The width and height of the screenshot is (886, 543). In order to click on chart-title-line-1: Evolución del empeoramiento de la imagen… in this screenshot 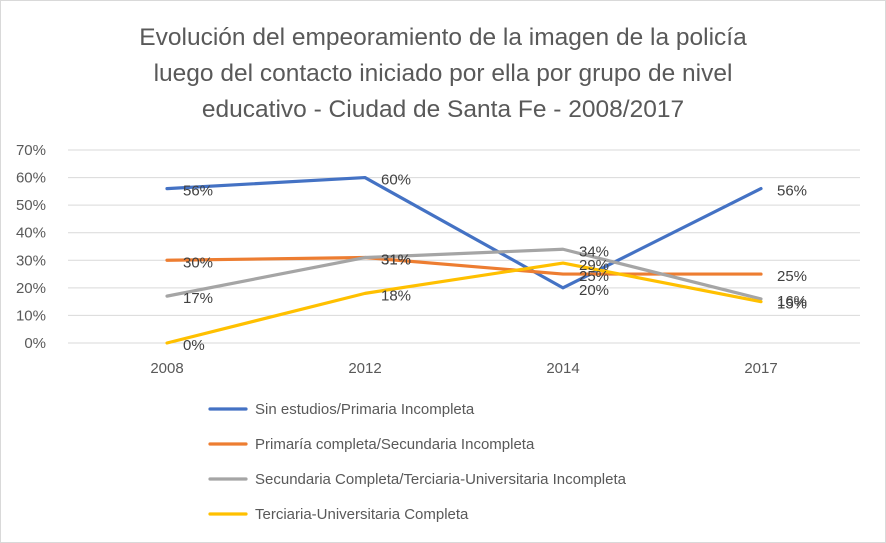, I will do `click(443, 37)`.